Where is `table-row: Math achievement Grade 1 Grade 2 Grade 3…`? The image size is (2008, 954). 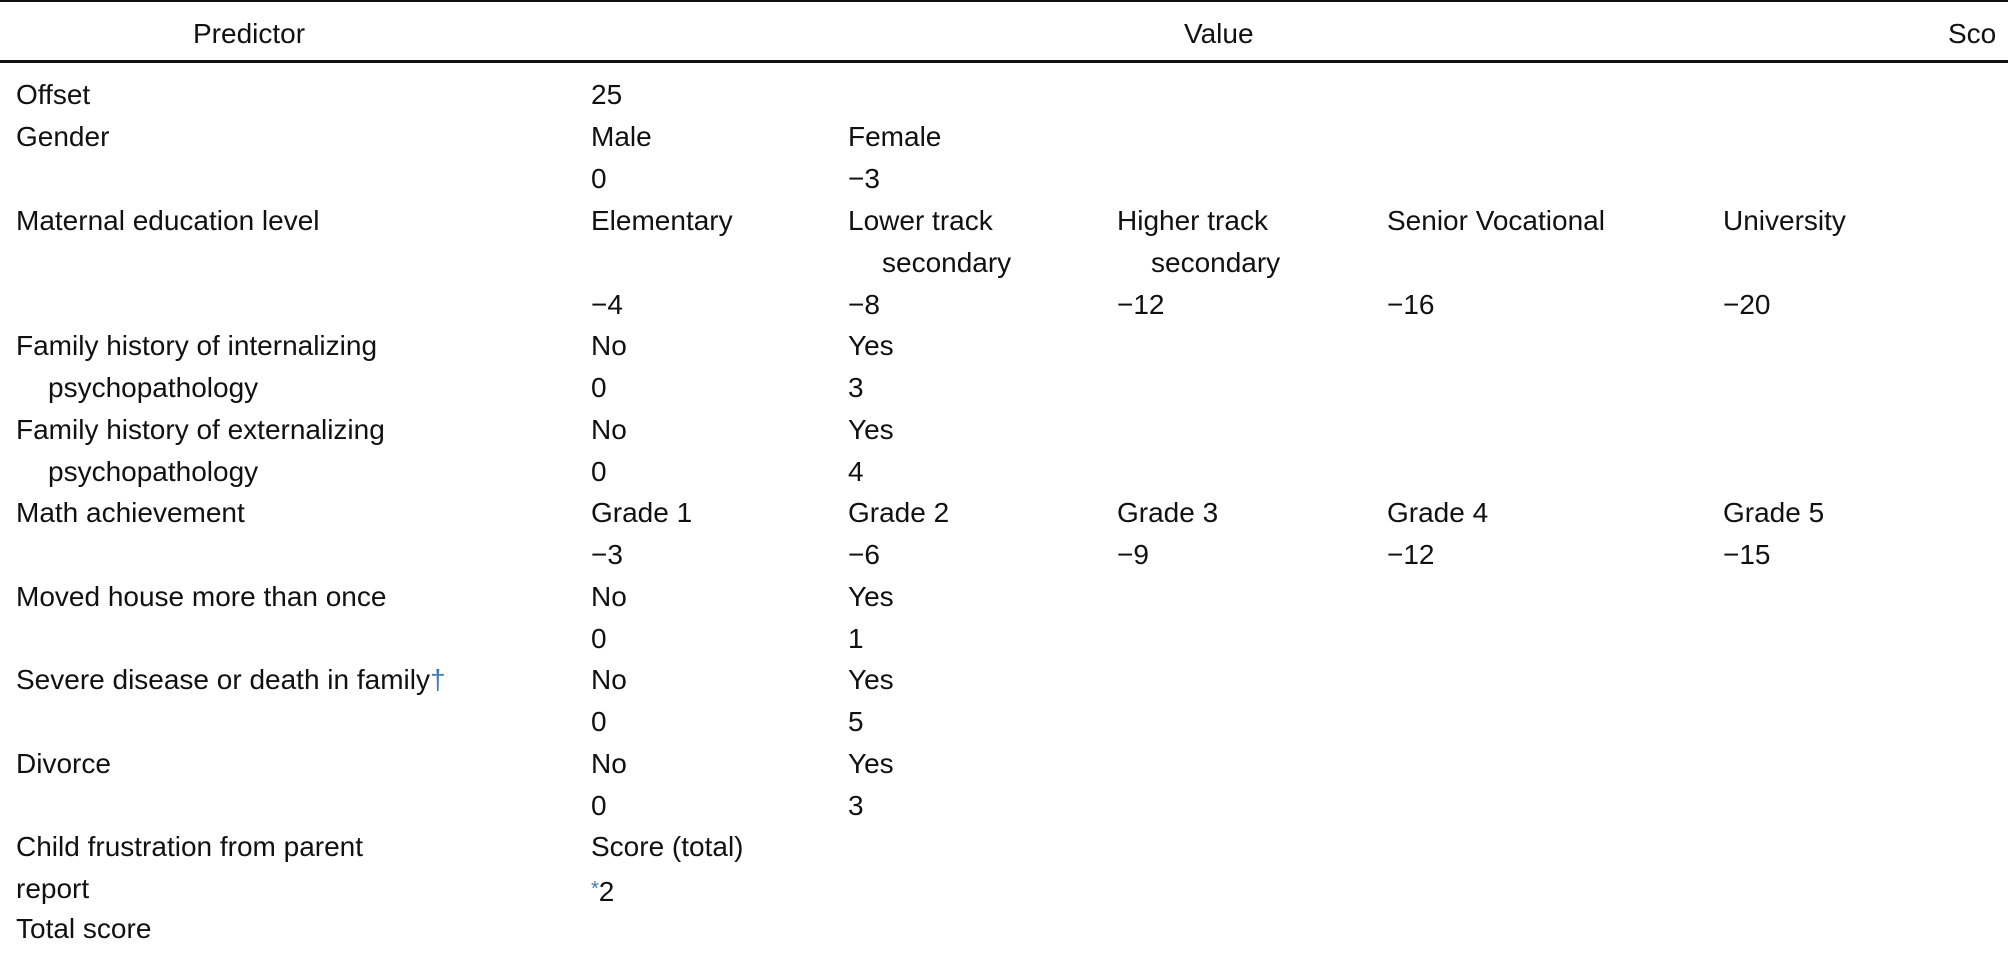
table-row: Math achievement Grade 1 Grade 2 Grade 3… is located at coordinates (1004, 513).